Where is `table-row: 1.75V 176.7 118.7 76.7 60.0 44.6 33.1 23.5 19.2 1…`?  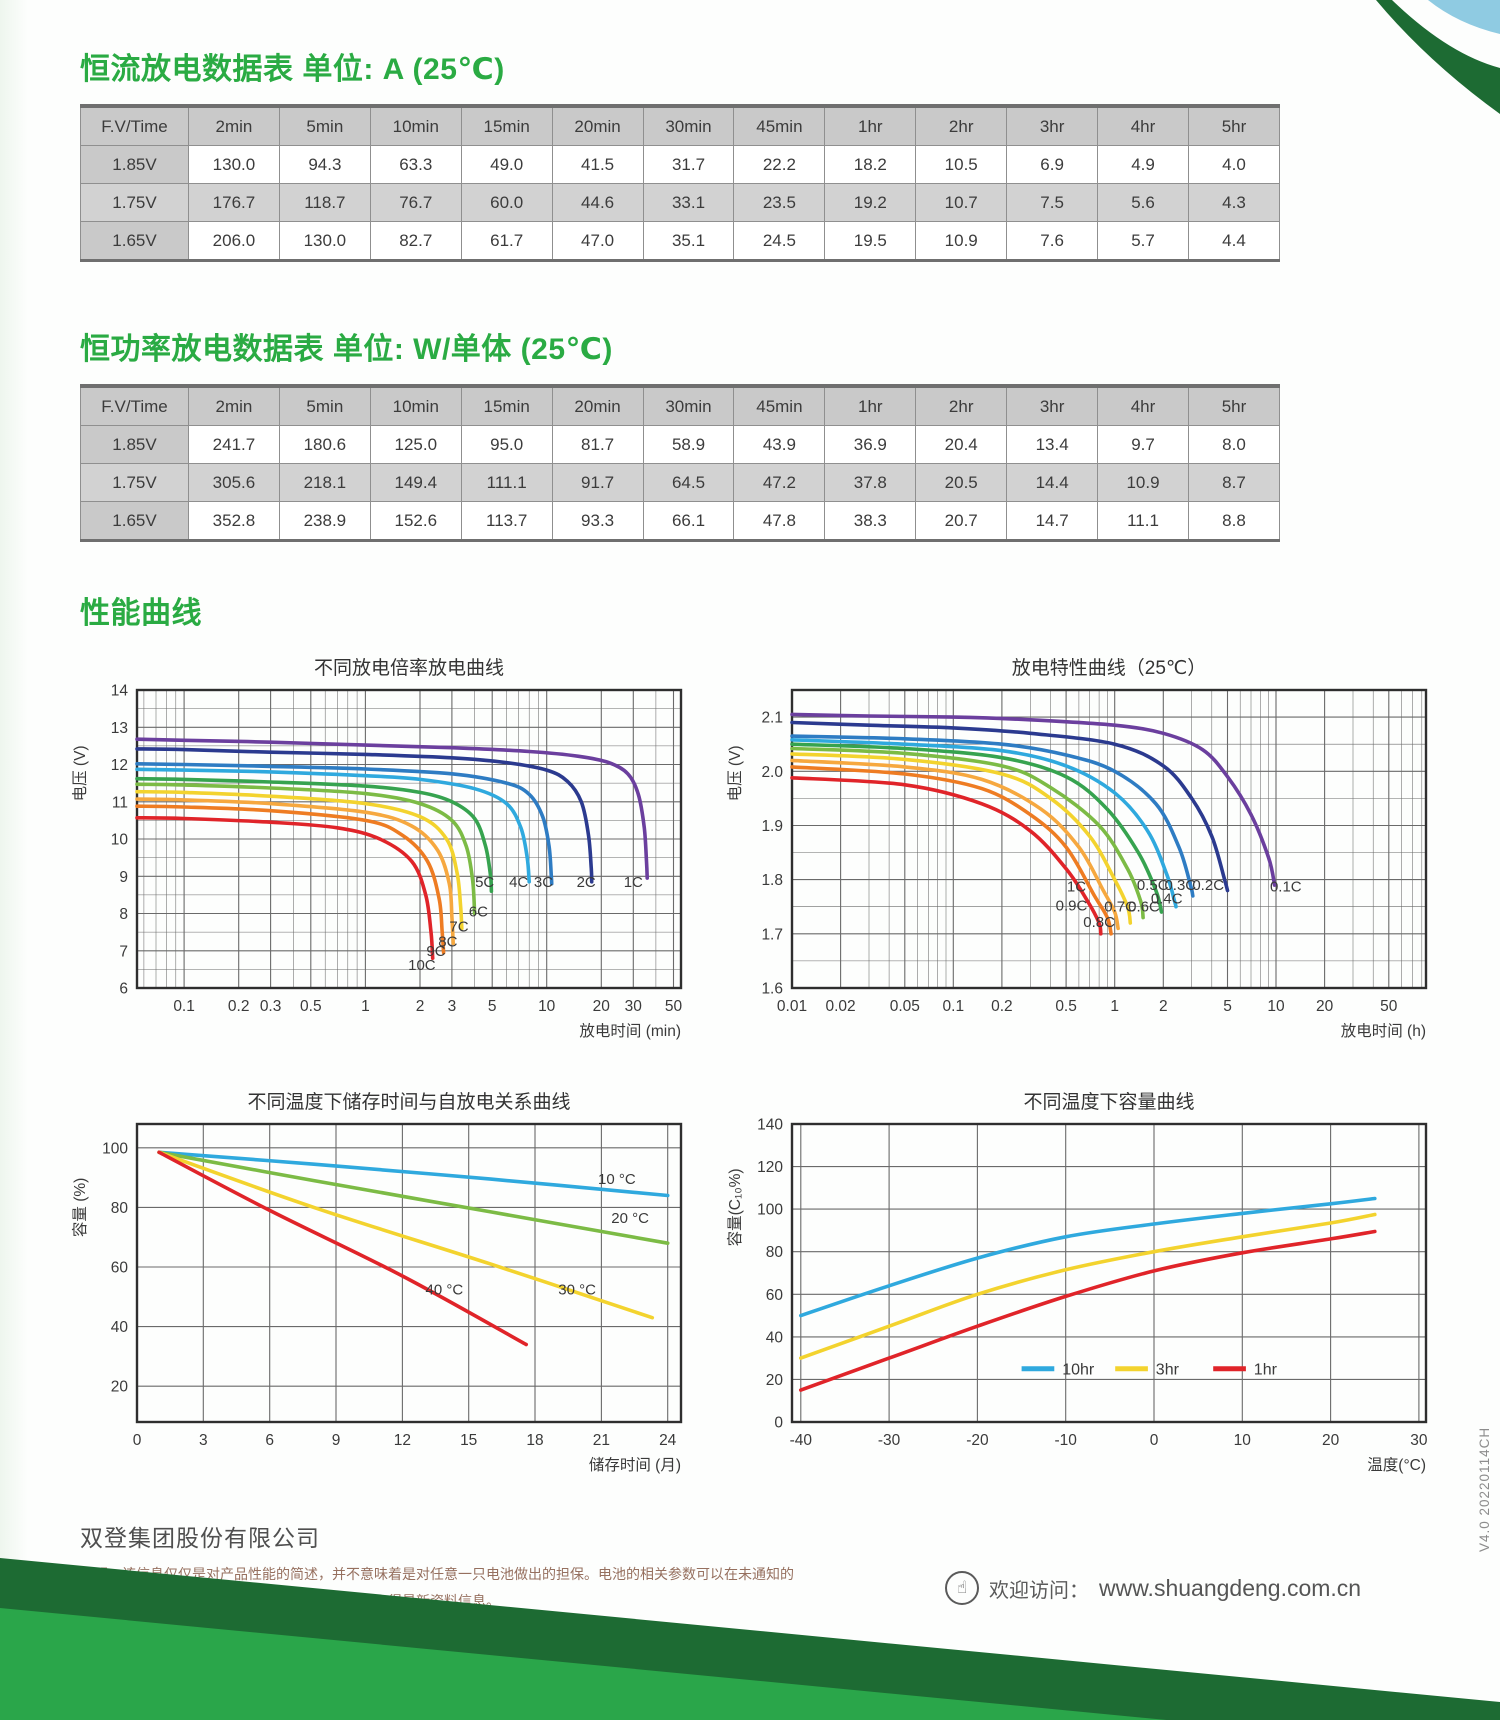
table-row: 1.75V 176.7 118.7 76.7 60.0 44.6 33.1 23.5 19.2 1… is located at coordinates (680, 202).